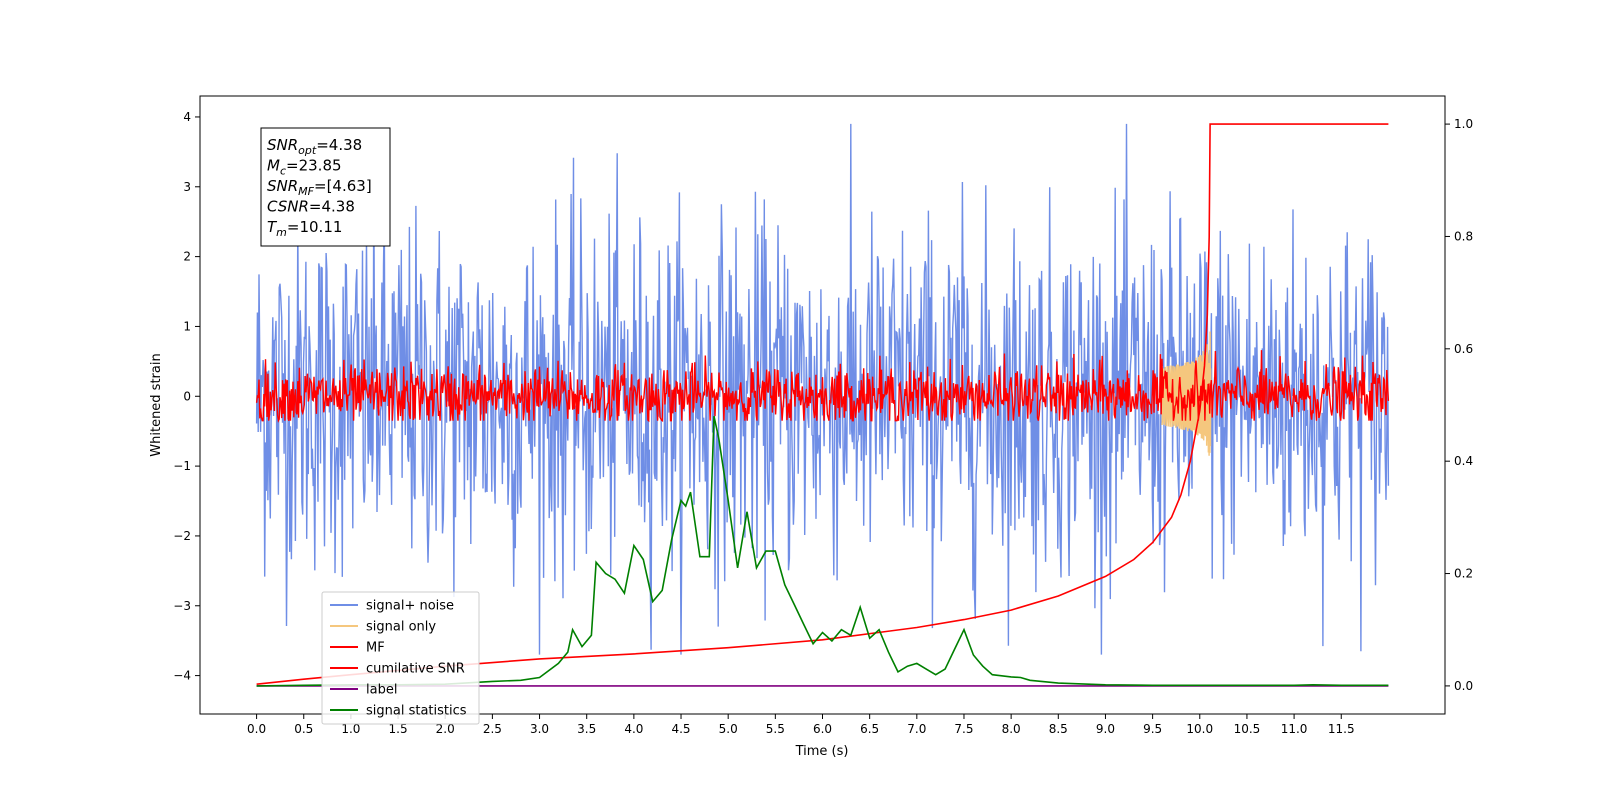  Describe the element at coordinates (586, 729) in the screenshot. I see `x-tick-label: 3.5` at that location.